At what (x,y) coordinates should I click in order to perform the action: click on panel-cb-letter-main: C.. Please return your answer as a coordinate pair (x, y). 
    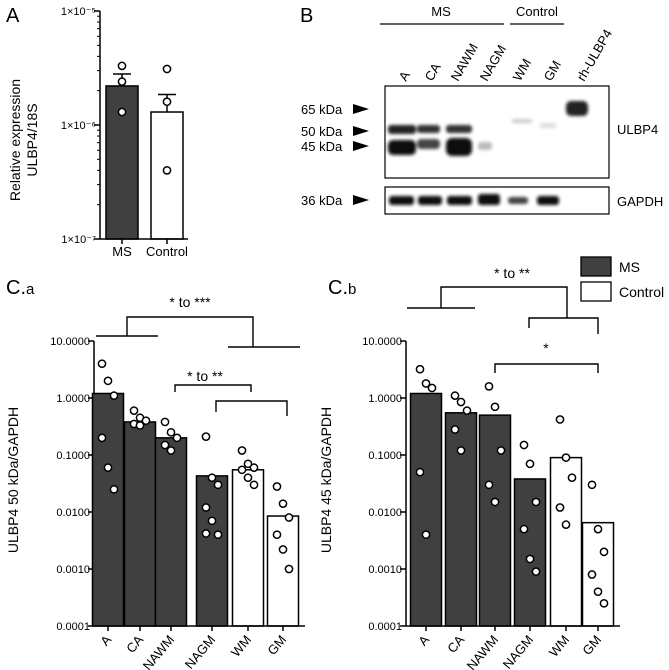
    Looking at the image, I should click on (338, 288).